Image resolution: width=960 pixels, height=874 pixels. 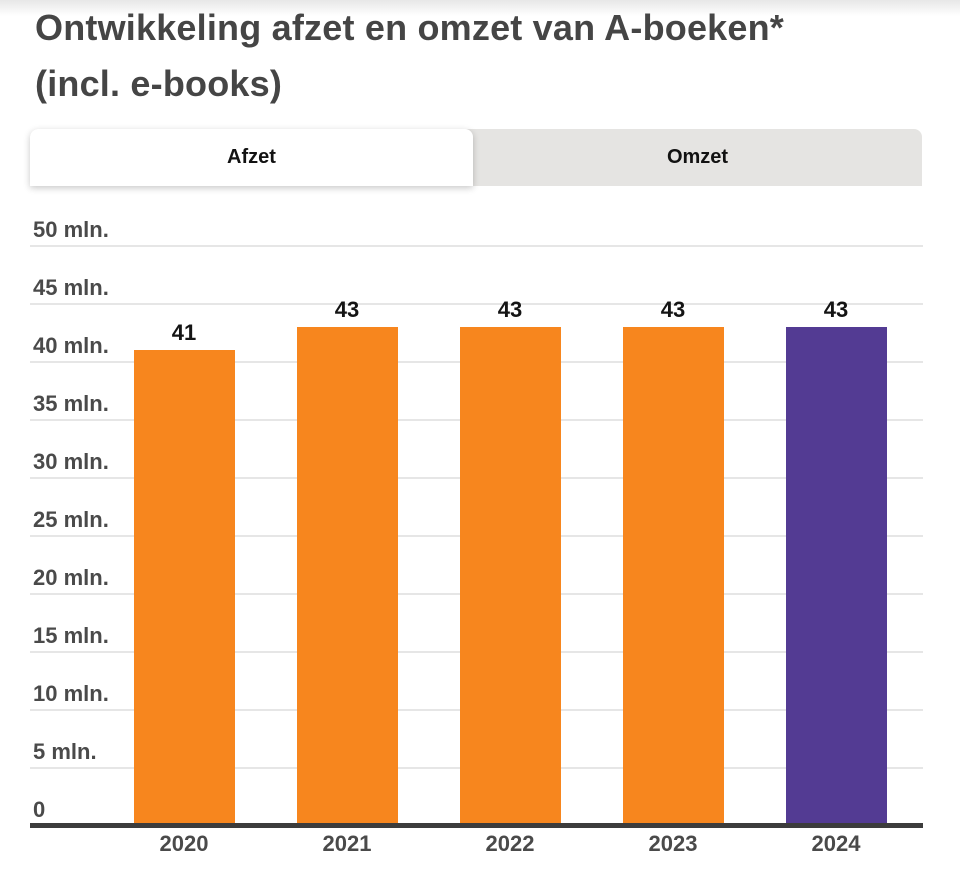 What do you see at coordinates (251, 157) in the screenshot?
I see `tab-afzet: Afzet` at bounding box center [251, 157].